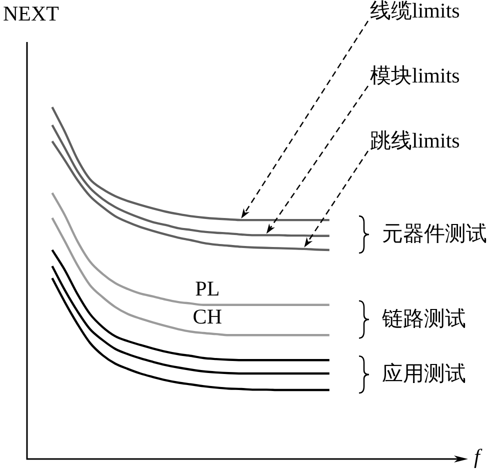  I want to click on y-axis-title: NEXT, so click(31, 14).